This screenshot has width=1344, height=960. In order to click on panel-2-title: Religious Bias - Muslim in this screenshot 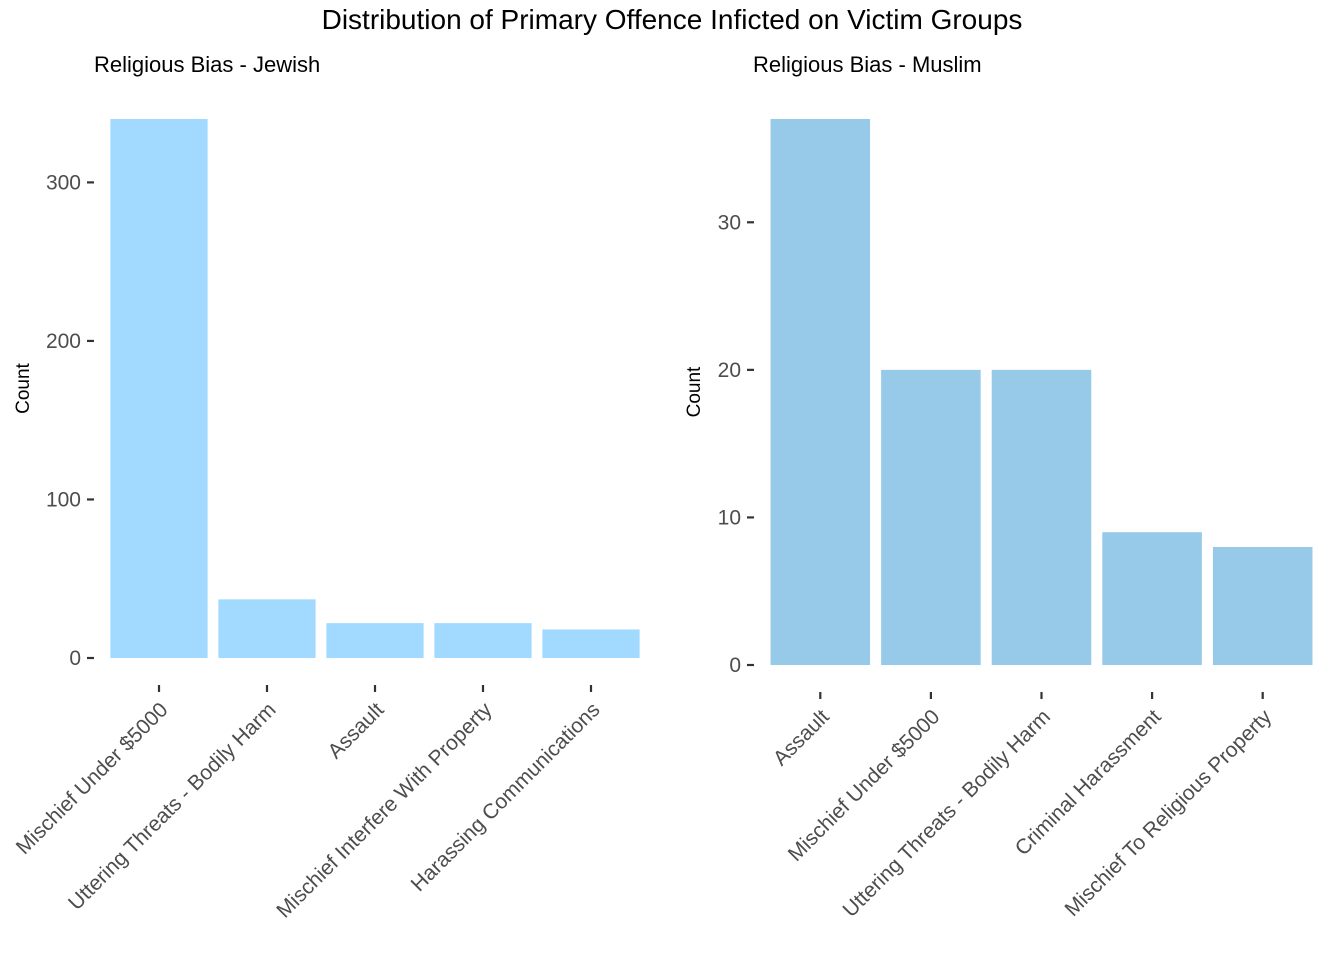, I will do `click(867, 64)`.